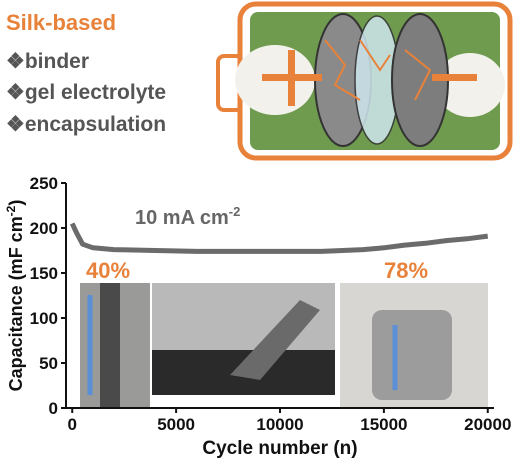 The width and height of the screenshot is (520, 469). Describe the element at coordinates (61, 22) in the screenshot. I see `header-title: Silk-based` at that location.